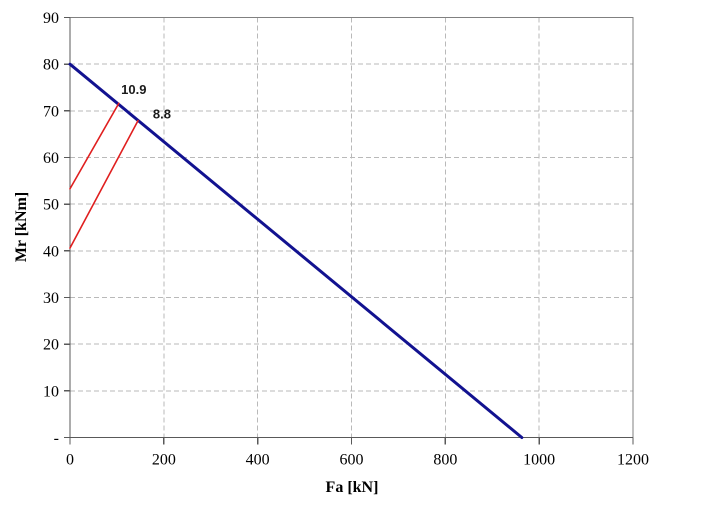 This screenshot has width=713, height=525. I want to click on y-tick-label: 10, so click(51, 391).